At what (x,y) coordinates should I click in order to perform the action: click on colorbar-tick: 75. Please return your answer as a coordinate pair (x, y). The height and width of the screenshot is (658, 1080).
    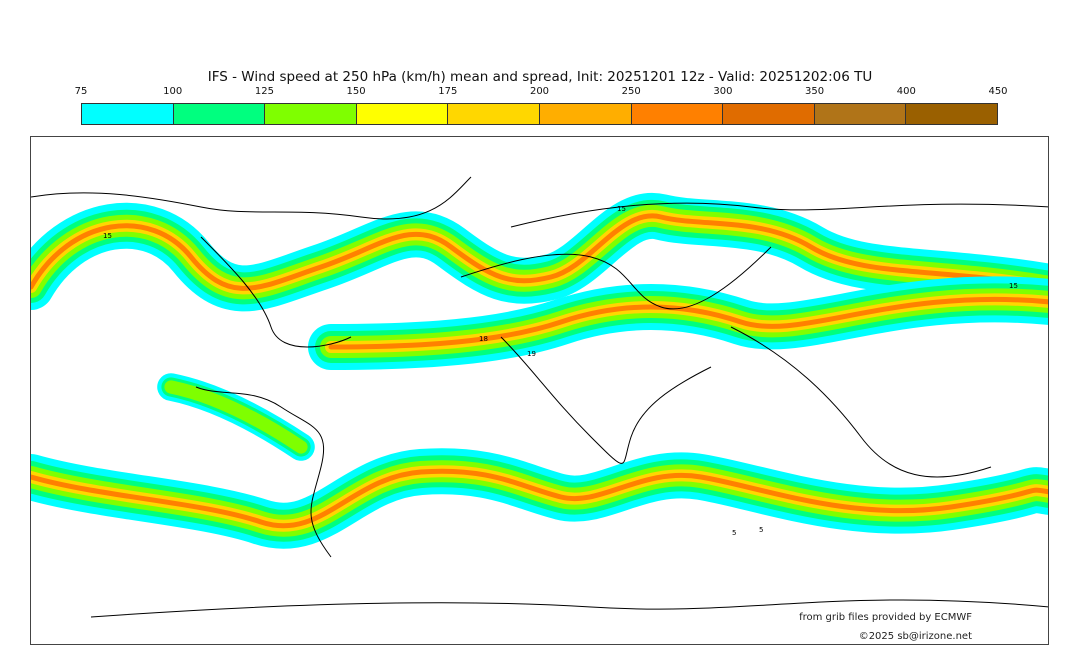
    Looking at the image, I should click on (81, 91).